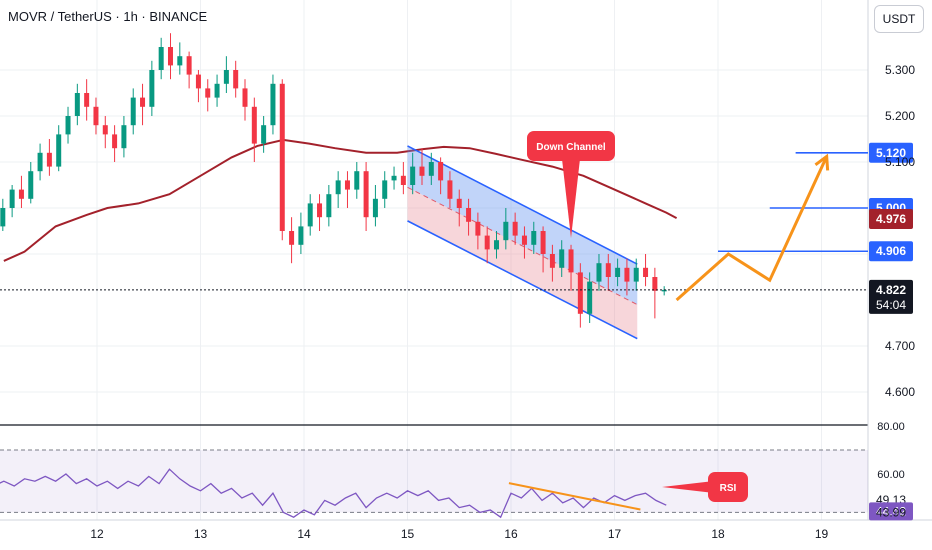 This screenshot has height=550, width=932. I want to click on rsi-panel, so click(333, 493).